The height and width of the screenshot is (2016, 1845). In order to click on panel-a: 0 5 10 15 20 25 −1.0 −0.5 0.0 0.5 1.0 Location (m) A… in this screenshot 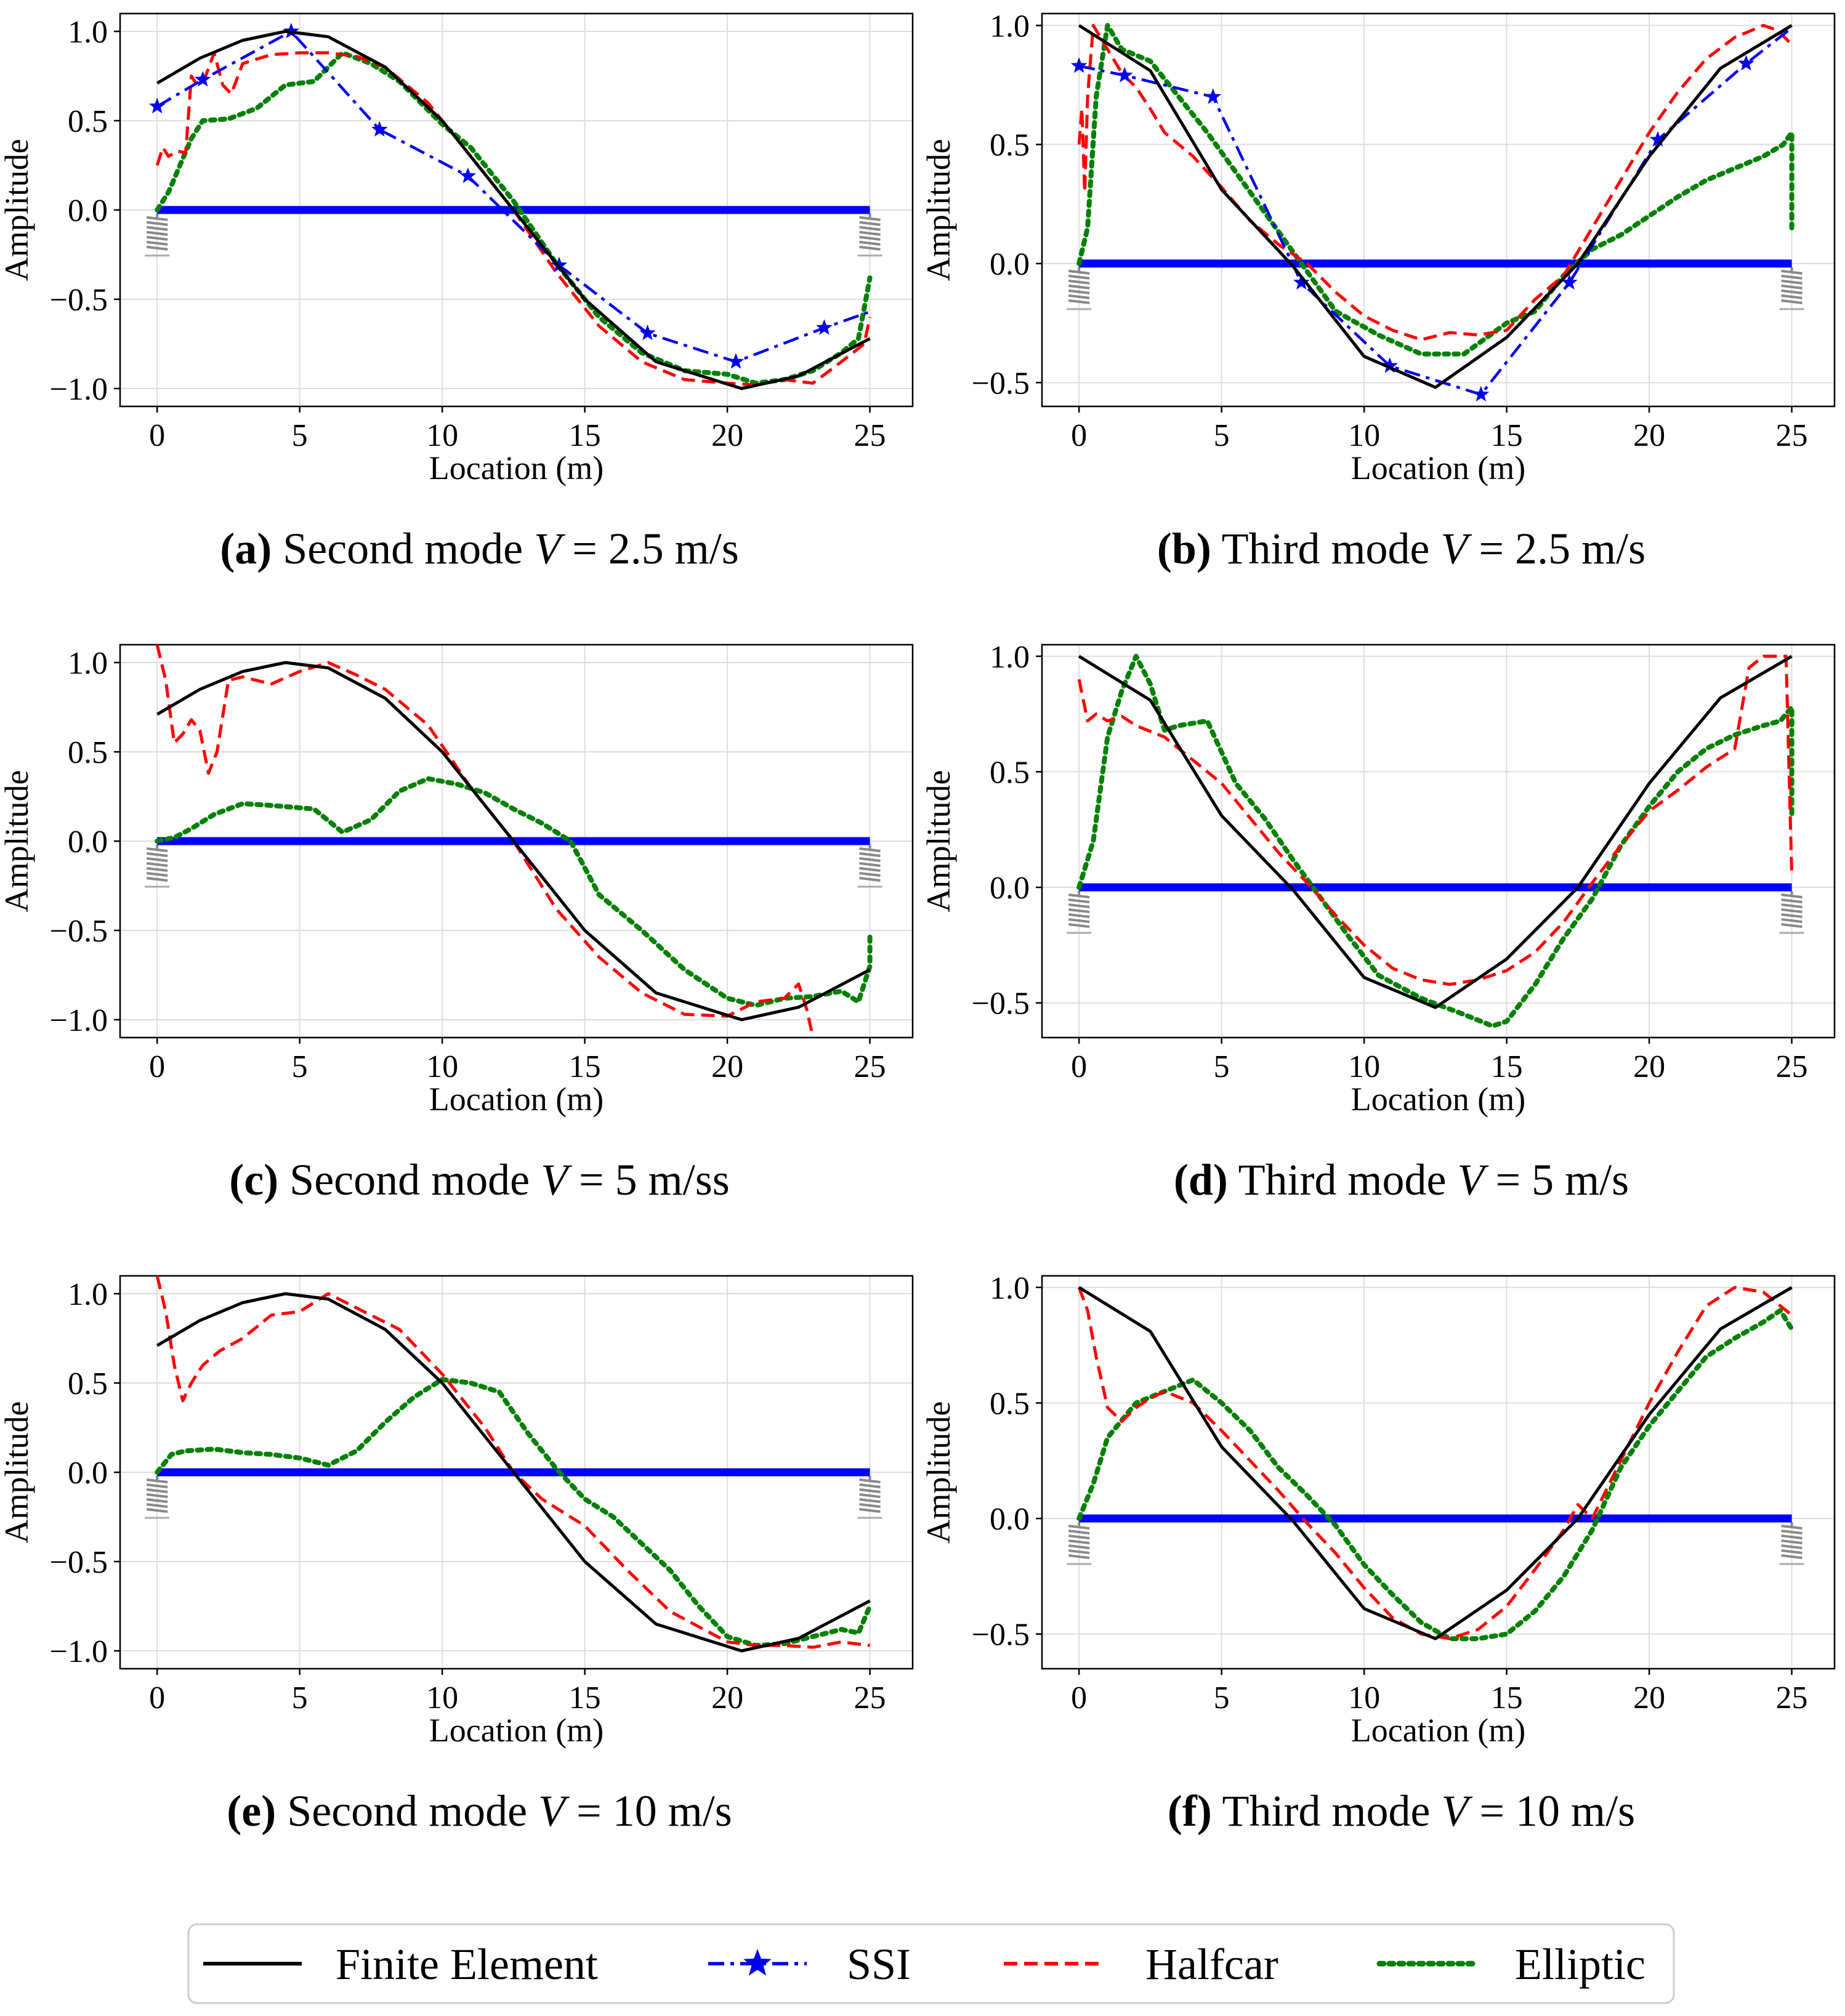, I will do `click(457, 292)`.